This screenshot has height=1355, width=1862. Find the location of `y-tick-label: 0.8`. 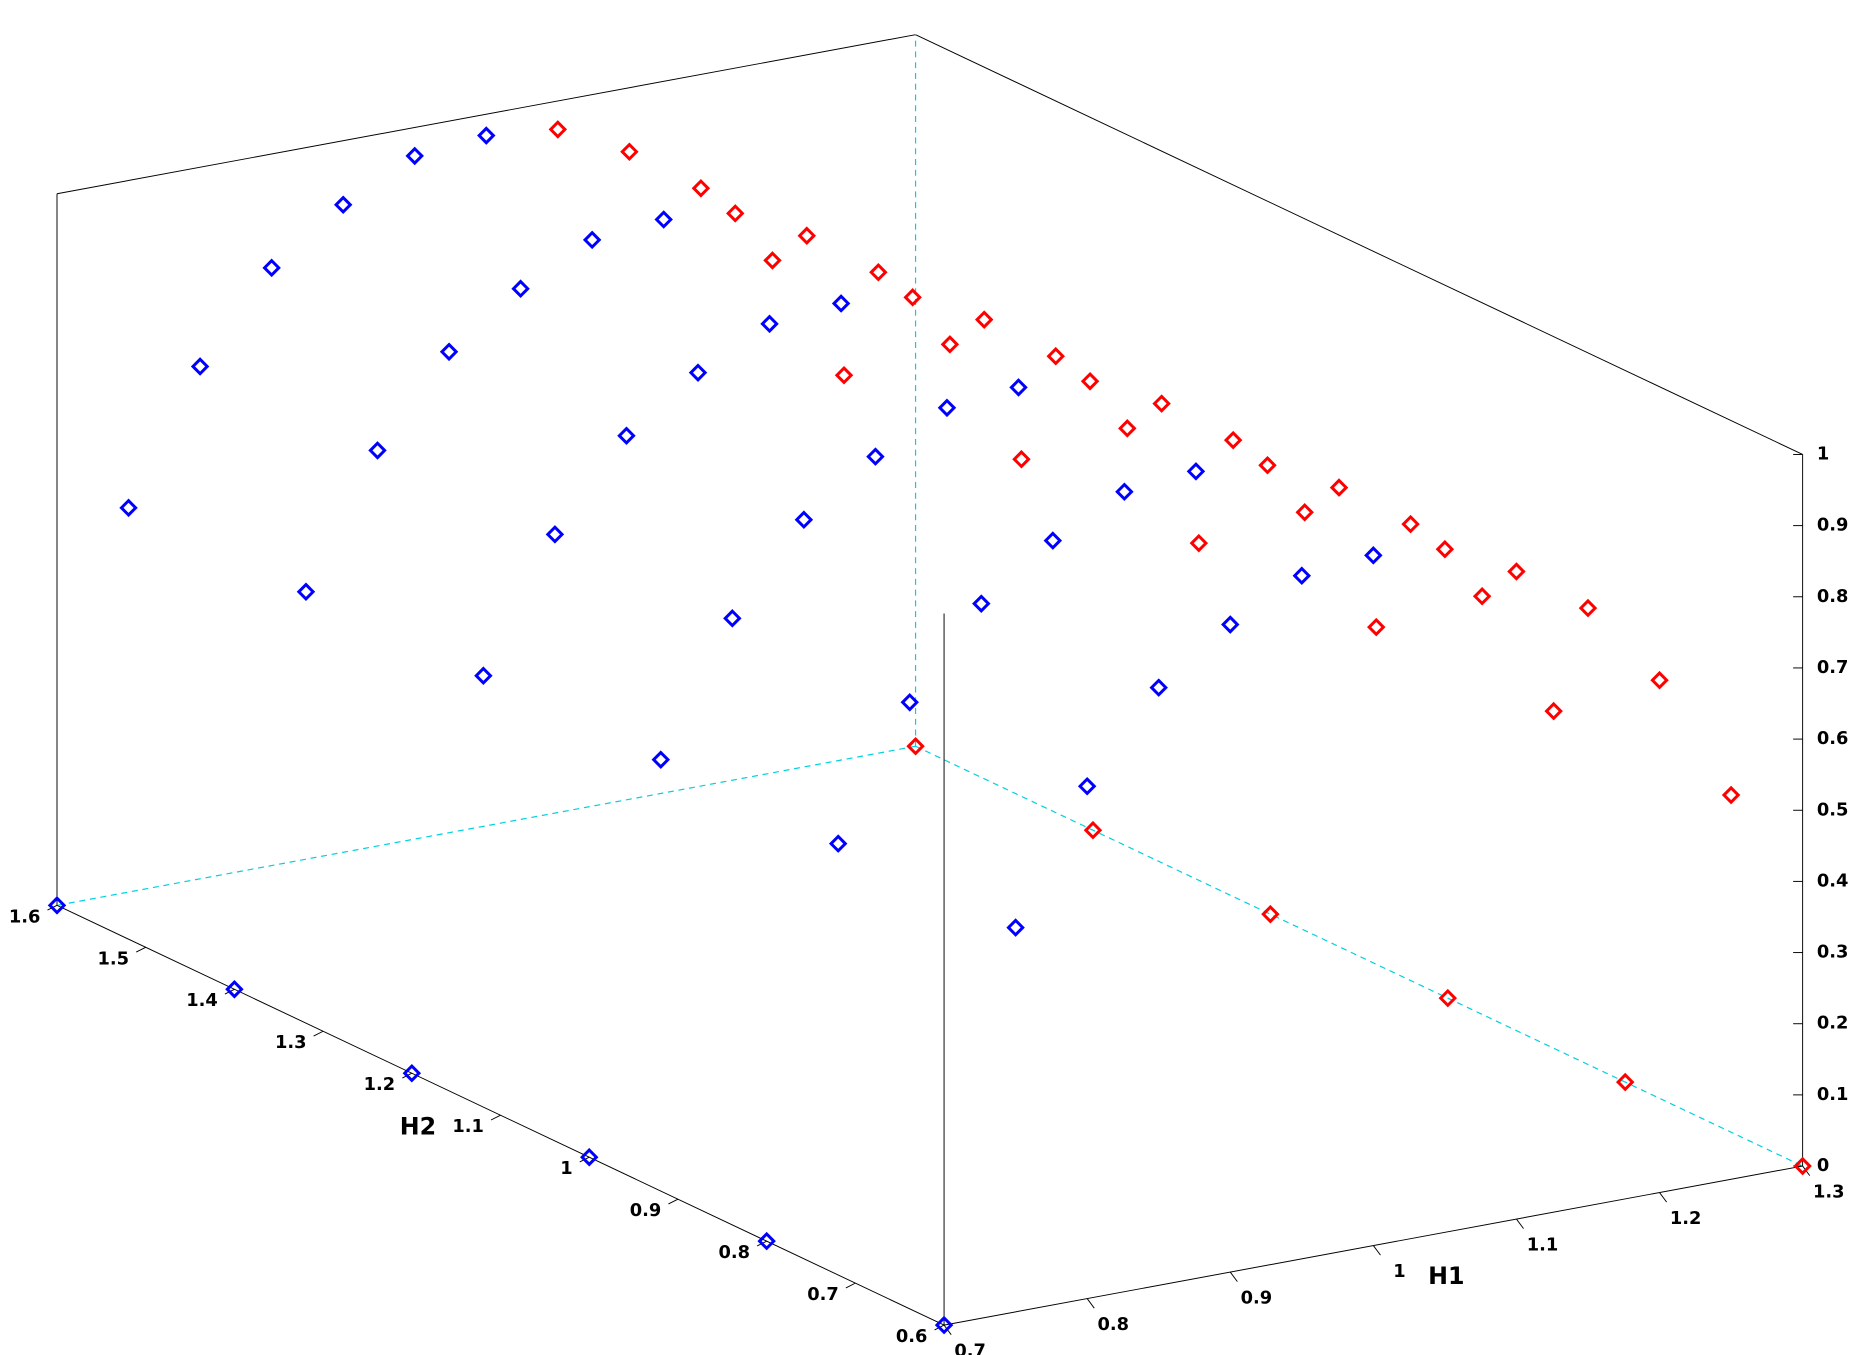

y-tick-label: 0.8 is located at coordinates (734, 1252).